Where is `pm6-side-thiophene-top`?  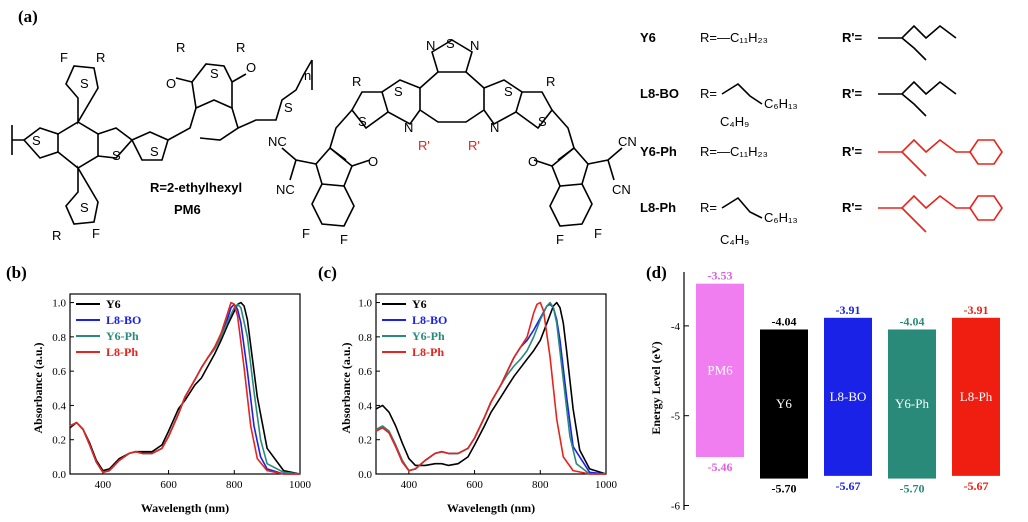 pm6-side-thiophene-top is located at coordinates (82, 95).